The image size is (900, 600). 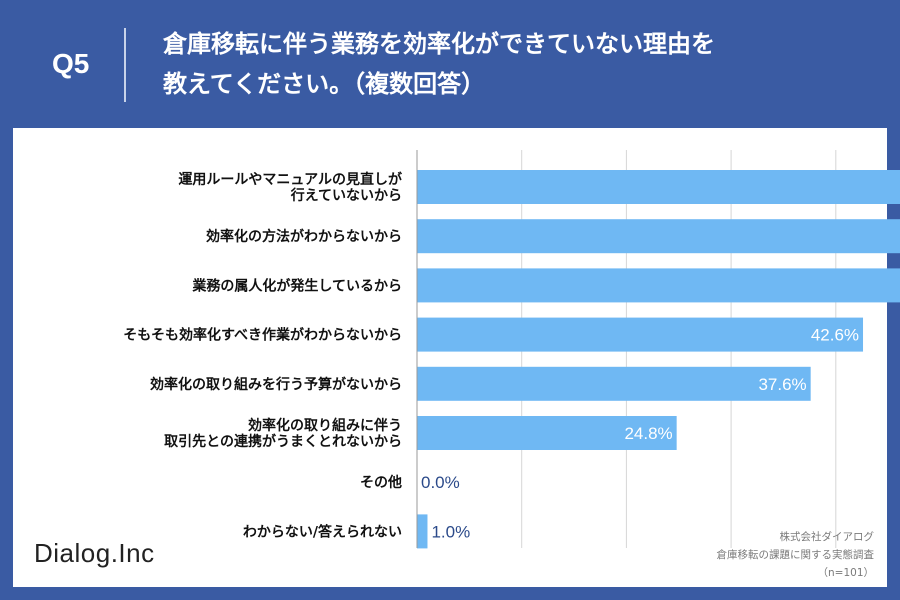 I want to click on category-label-4: 効率化の取り組みを行う予算がないから, so click(x=276, y=384).